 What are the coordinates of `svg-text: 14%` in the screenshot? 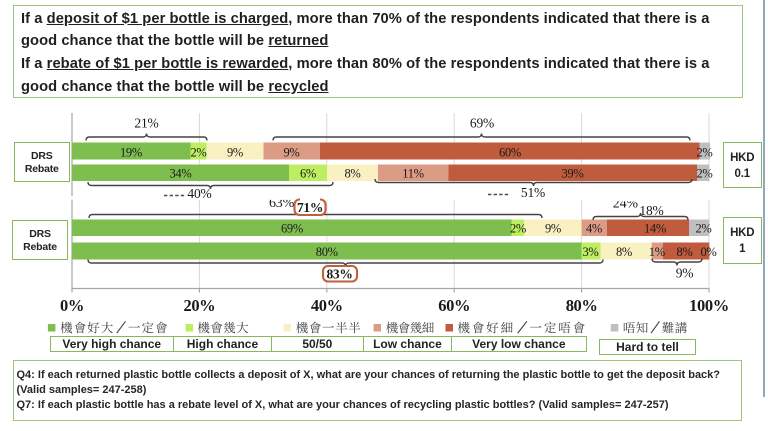 It's located at (655, 229).